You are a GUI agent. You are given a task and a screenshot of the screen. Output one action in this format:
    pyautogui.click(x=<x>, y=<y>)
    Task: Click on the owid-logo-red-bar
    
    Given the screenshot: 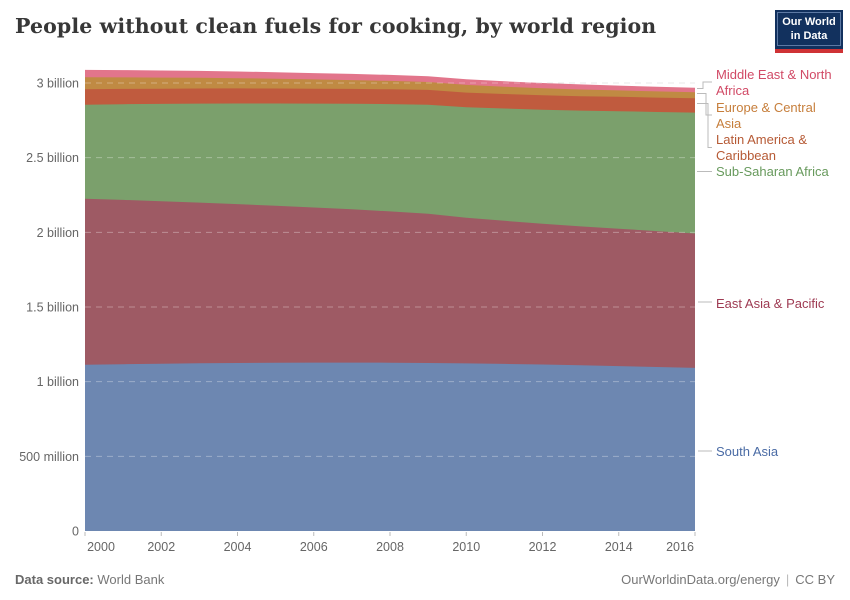 What is the action you would take?
    pyautogui.click(x=809, y=51)
    